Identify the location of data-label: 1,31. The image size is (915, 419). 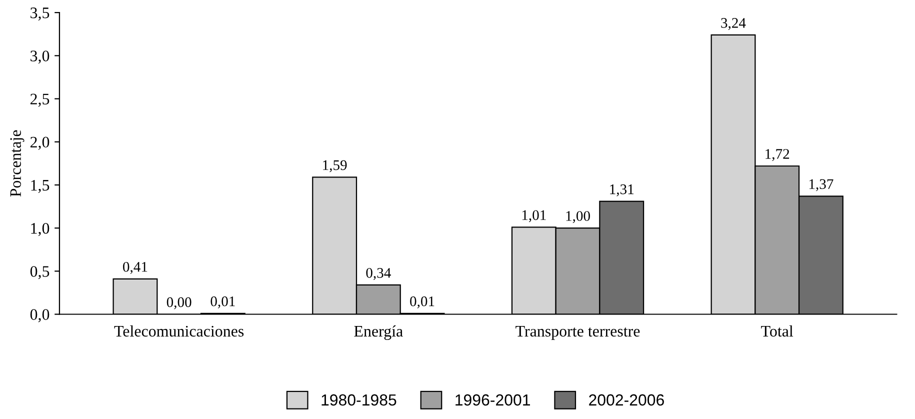
(622, 190).